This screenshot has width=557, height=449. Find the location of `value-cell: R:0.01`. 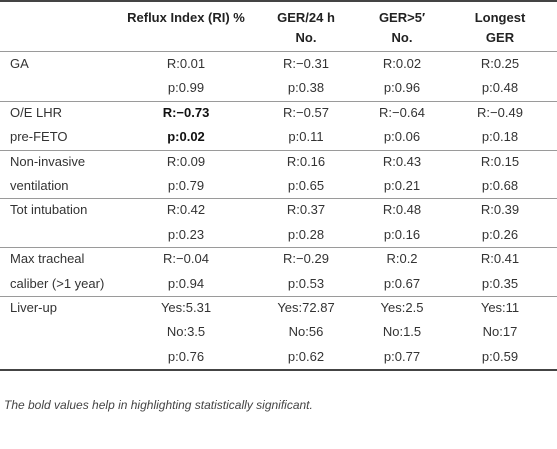

value-cell: R:0.01 is located at coordinates (186, 63).